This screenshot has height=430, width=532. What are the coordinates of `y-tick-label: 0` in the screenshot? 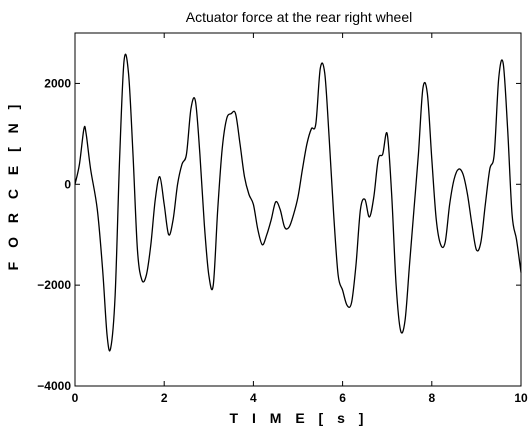 It's located at (67, 184).